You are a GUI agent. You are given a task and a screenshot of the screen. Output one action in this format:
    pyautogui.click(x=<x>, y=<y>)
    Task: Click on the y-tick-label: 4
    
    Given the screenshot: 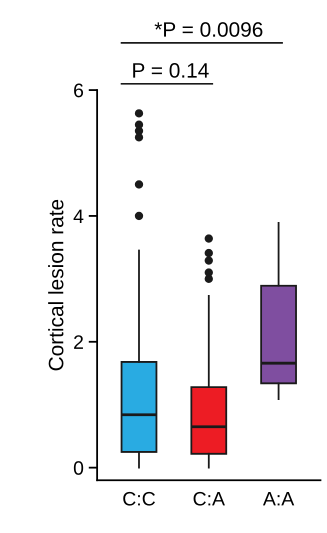 What is the action you would take?
    pyautogui.click(x=79, y=216)
    